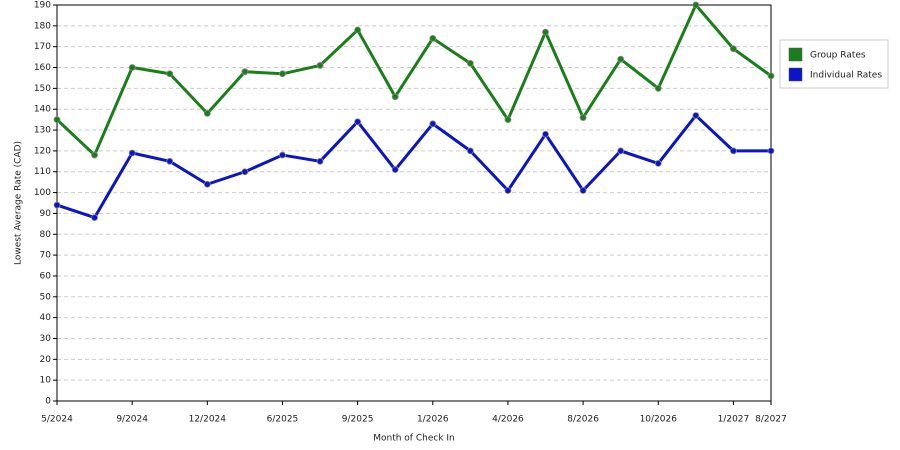 This screenshot has height=450, width=900. Describe the element at coordinates (283, 420) in the screenshot. I see `x-tick-label: 6/2025` at that location.